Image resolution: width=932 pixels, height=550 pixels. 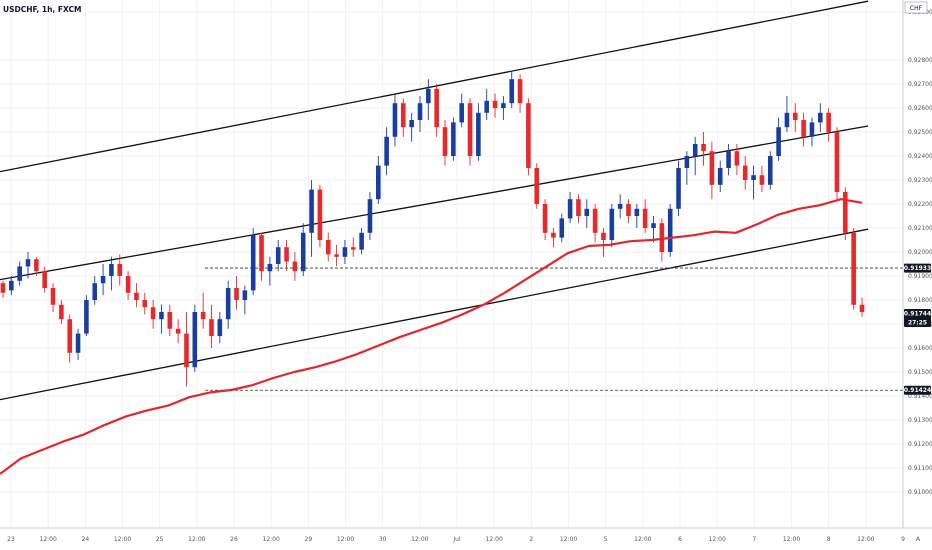 I want to click on y-tick-label: 0.92200, so click(x=920, y=204).